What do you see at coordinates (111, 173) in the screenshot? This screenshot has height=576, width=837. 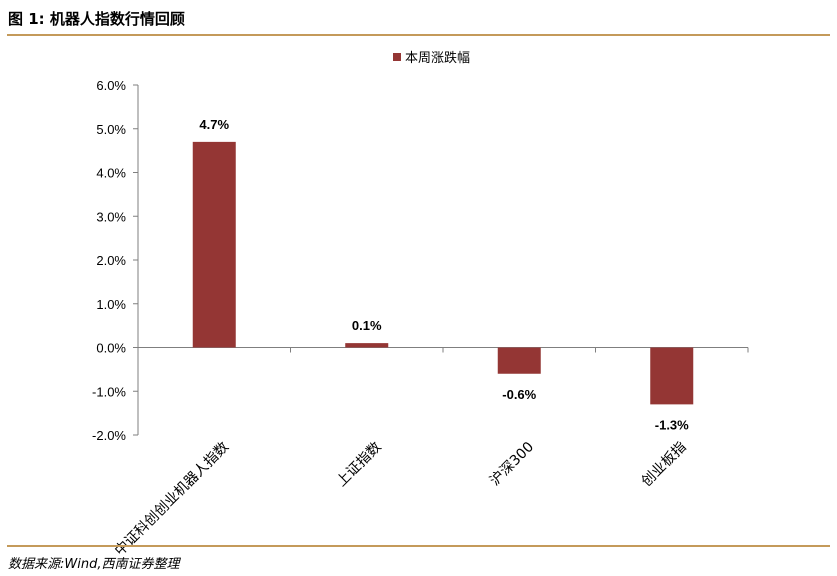 I see `y-tick-label: 4.0%` at bounding box center [111, 173].